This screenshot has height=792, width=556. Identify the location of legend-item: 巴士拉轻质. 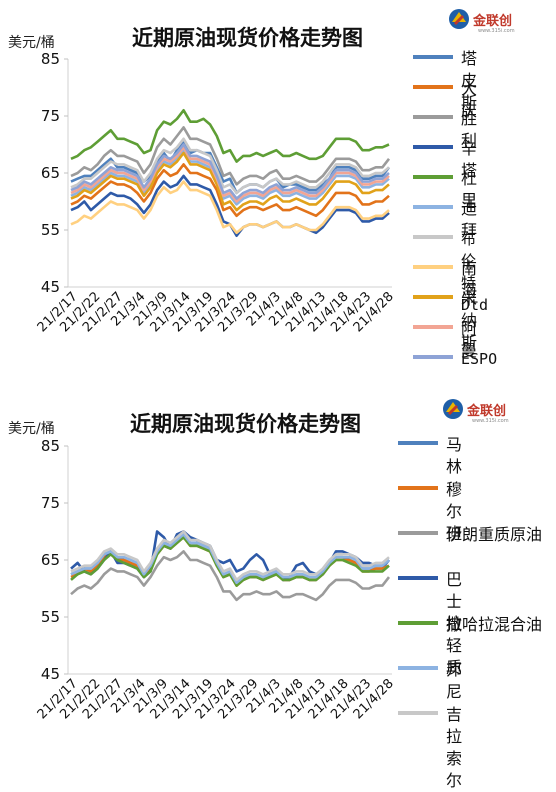
(430, 624).